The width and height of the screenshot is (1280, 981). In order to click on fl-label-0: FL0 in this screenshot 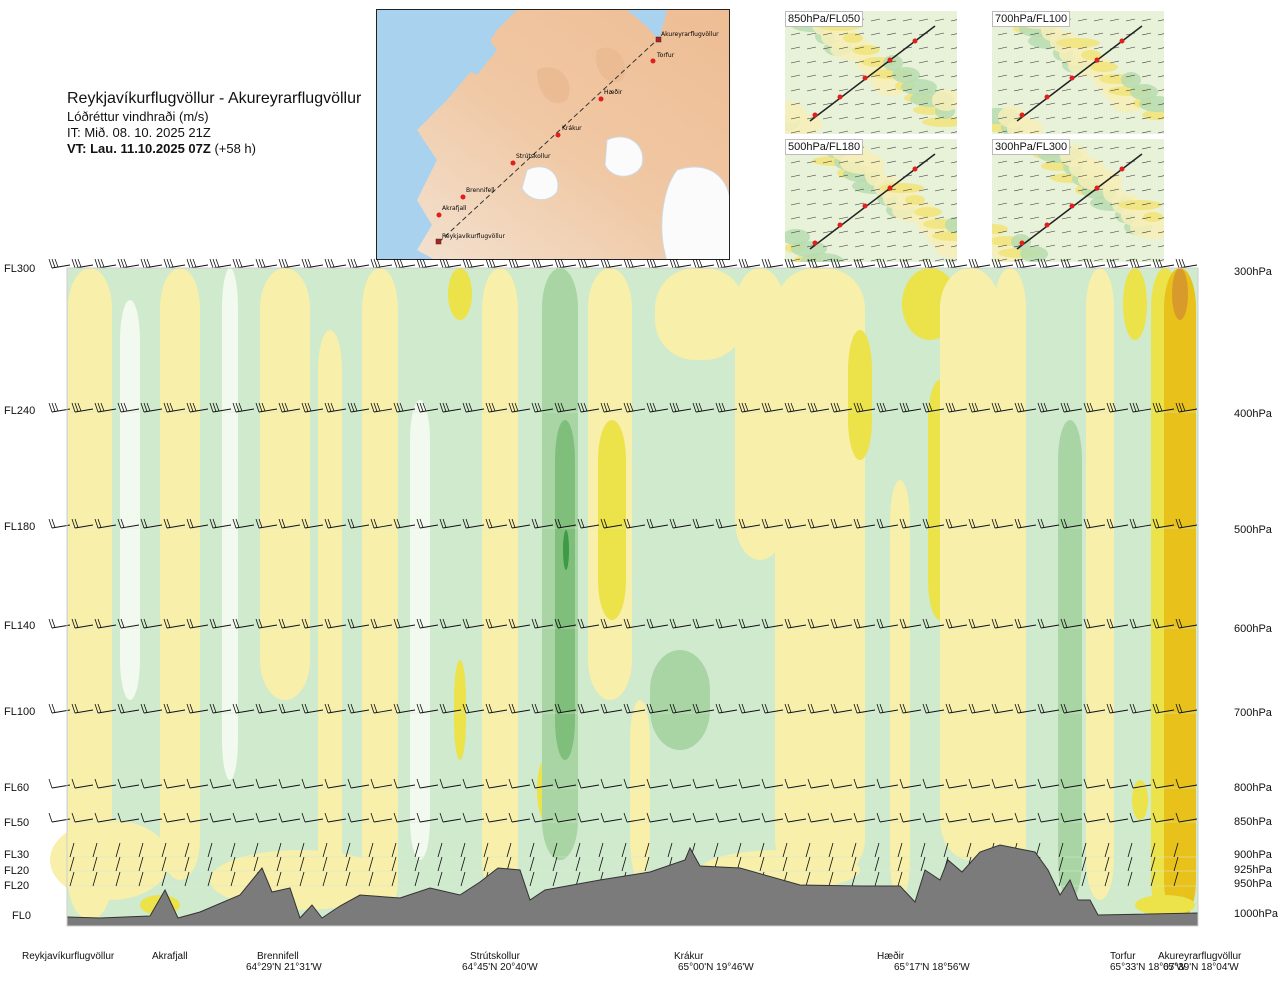, I will do `click(21, 916)`.